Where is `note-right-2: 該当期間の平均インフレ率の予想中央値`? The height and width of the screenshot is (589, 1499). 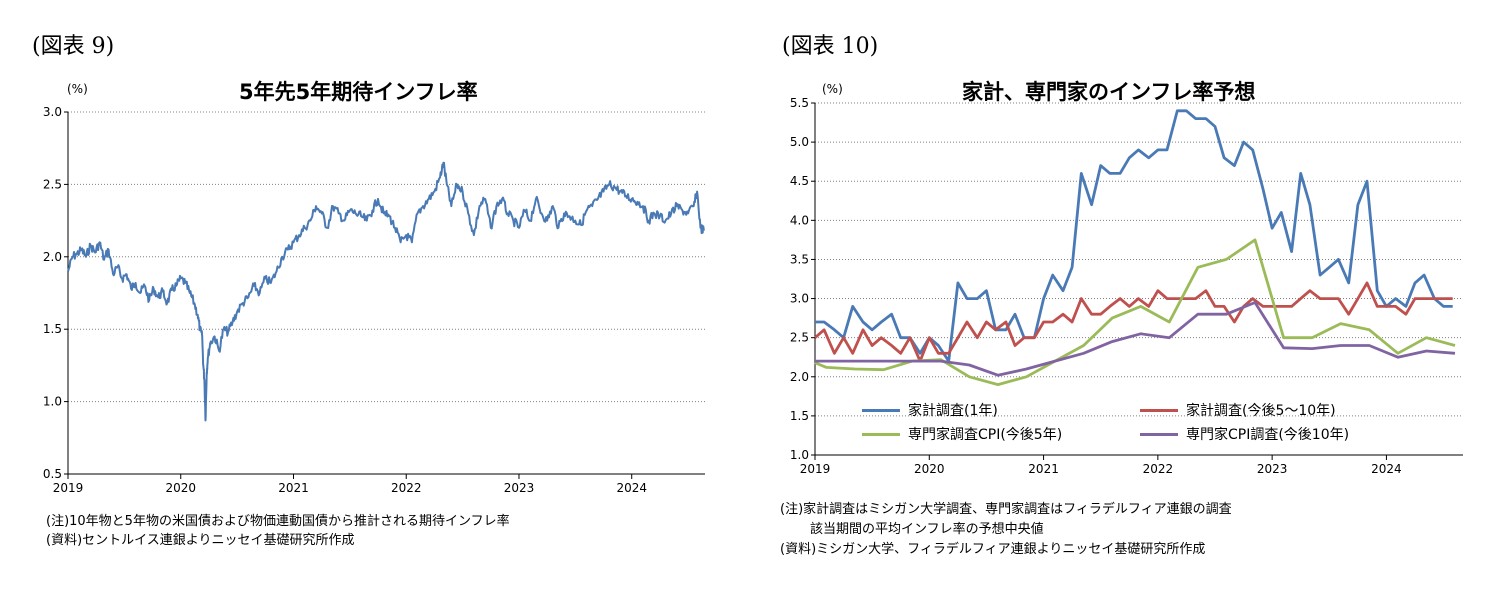
note-right-2: 該当期間の平均インフレ率の予想中央値 is located at coordinates (927, 529).